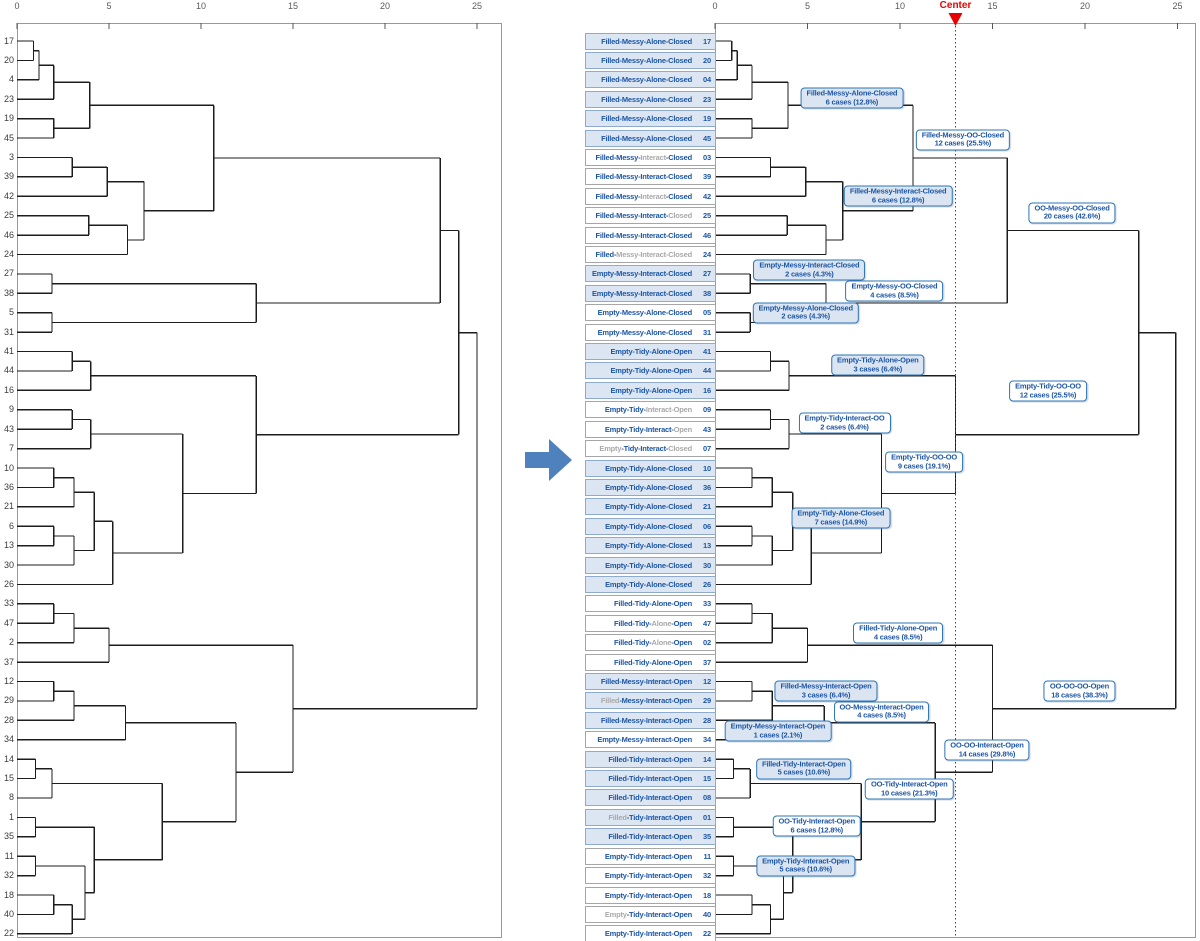 The height and width of the screenshot is (941, 1200). I want to click on leaf-number: 15, so click(707, 779).